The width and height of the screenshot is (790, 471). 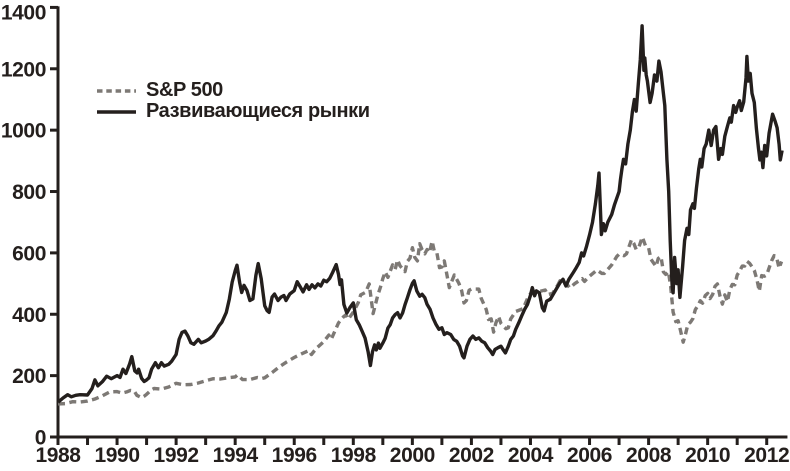 What do you see at coordinates (58, 455) in the screenshot?
I see `x-tick-label: 1988` at bounding box center [58, 455].